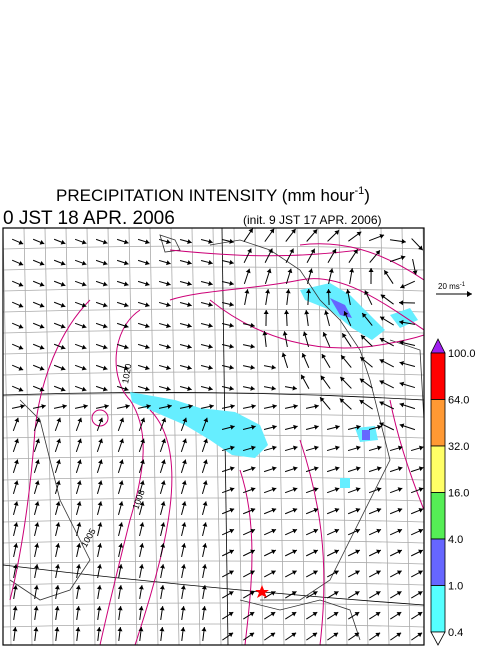 Image resolution: width=500 pixels, height=650 pixels. I want to click on valid-time: 0 JST 18 APR. 2006, so click(89, 218).